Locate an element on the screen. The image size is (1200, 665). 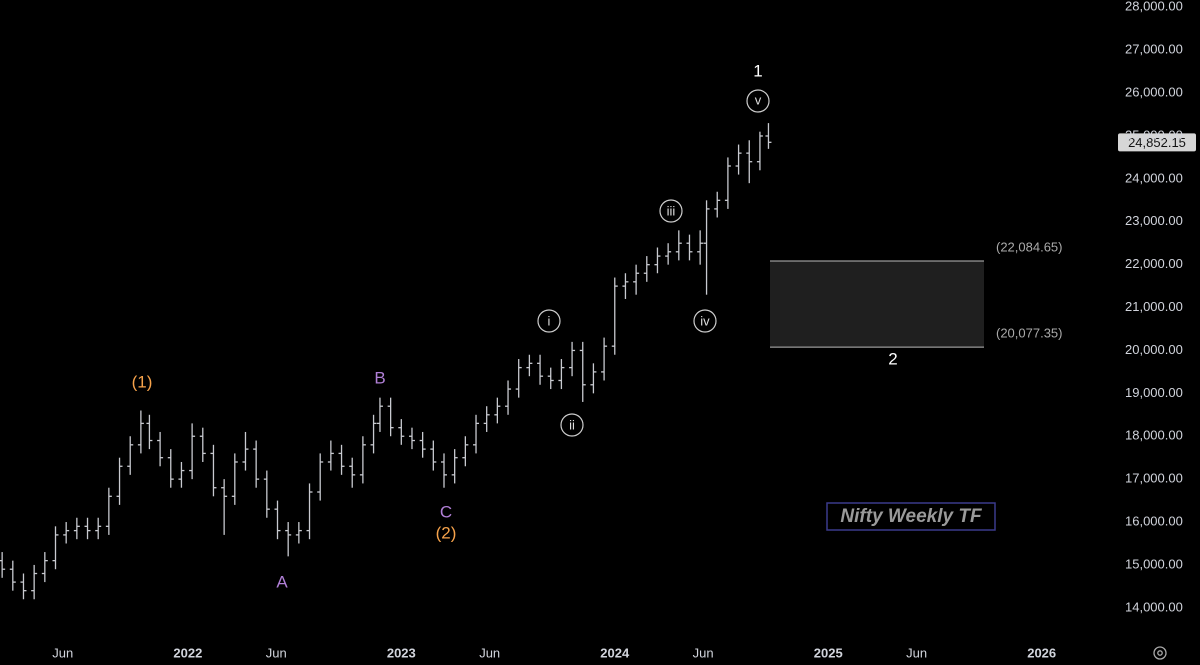
target-zone is located at coordinates (877, 304).